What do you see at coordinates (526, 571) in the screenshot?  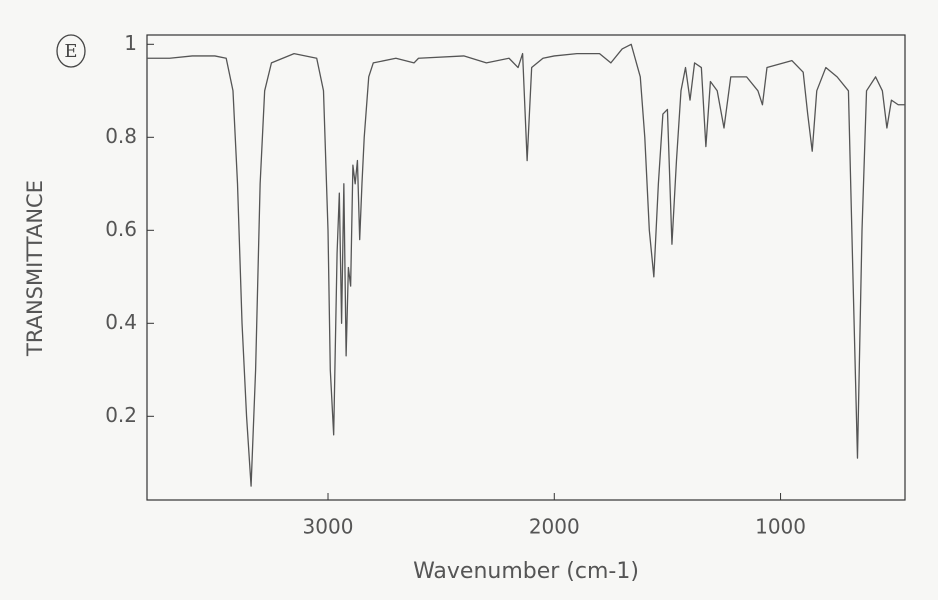 I see `x-axis-label: Wavenumber (cm-1)` at bounding box center [526, 571].